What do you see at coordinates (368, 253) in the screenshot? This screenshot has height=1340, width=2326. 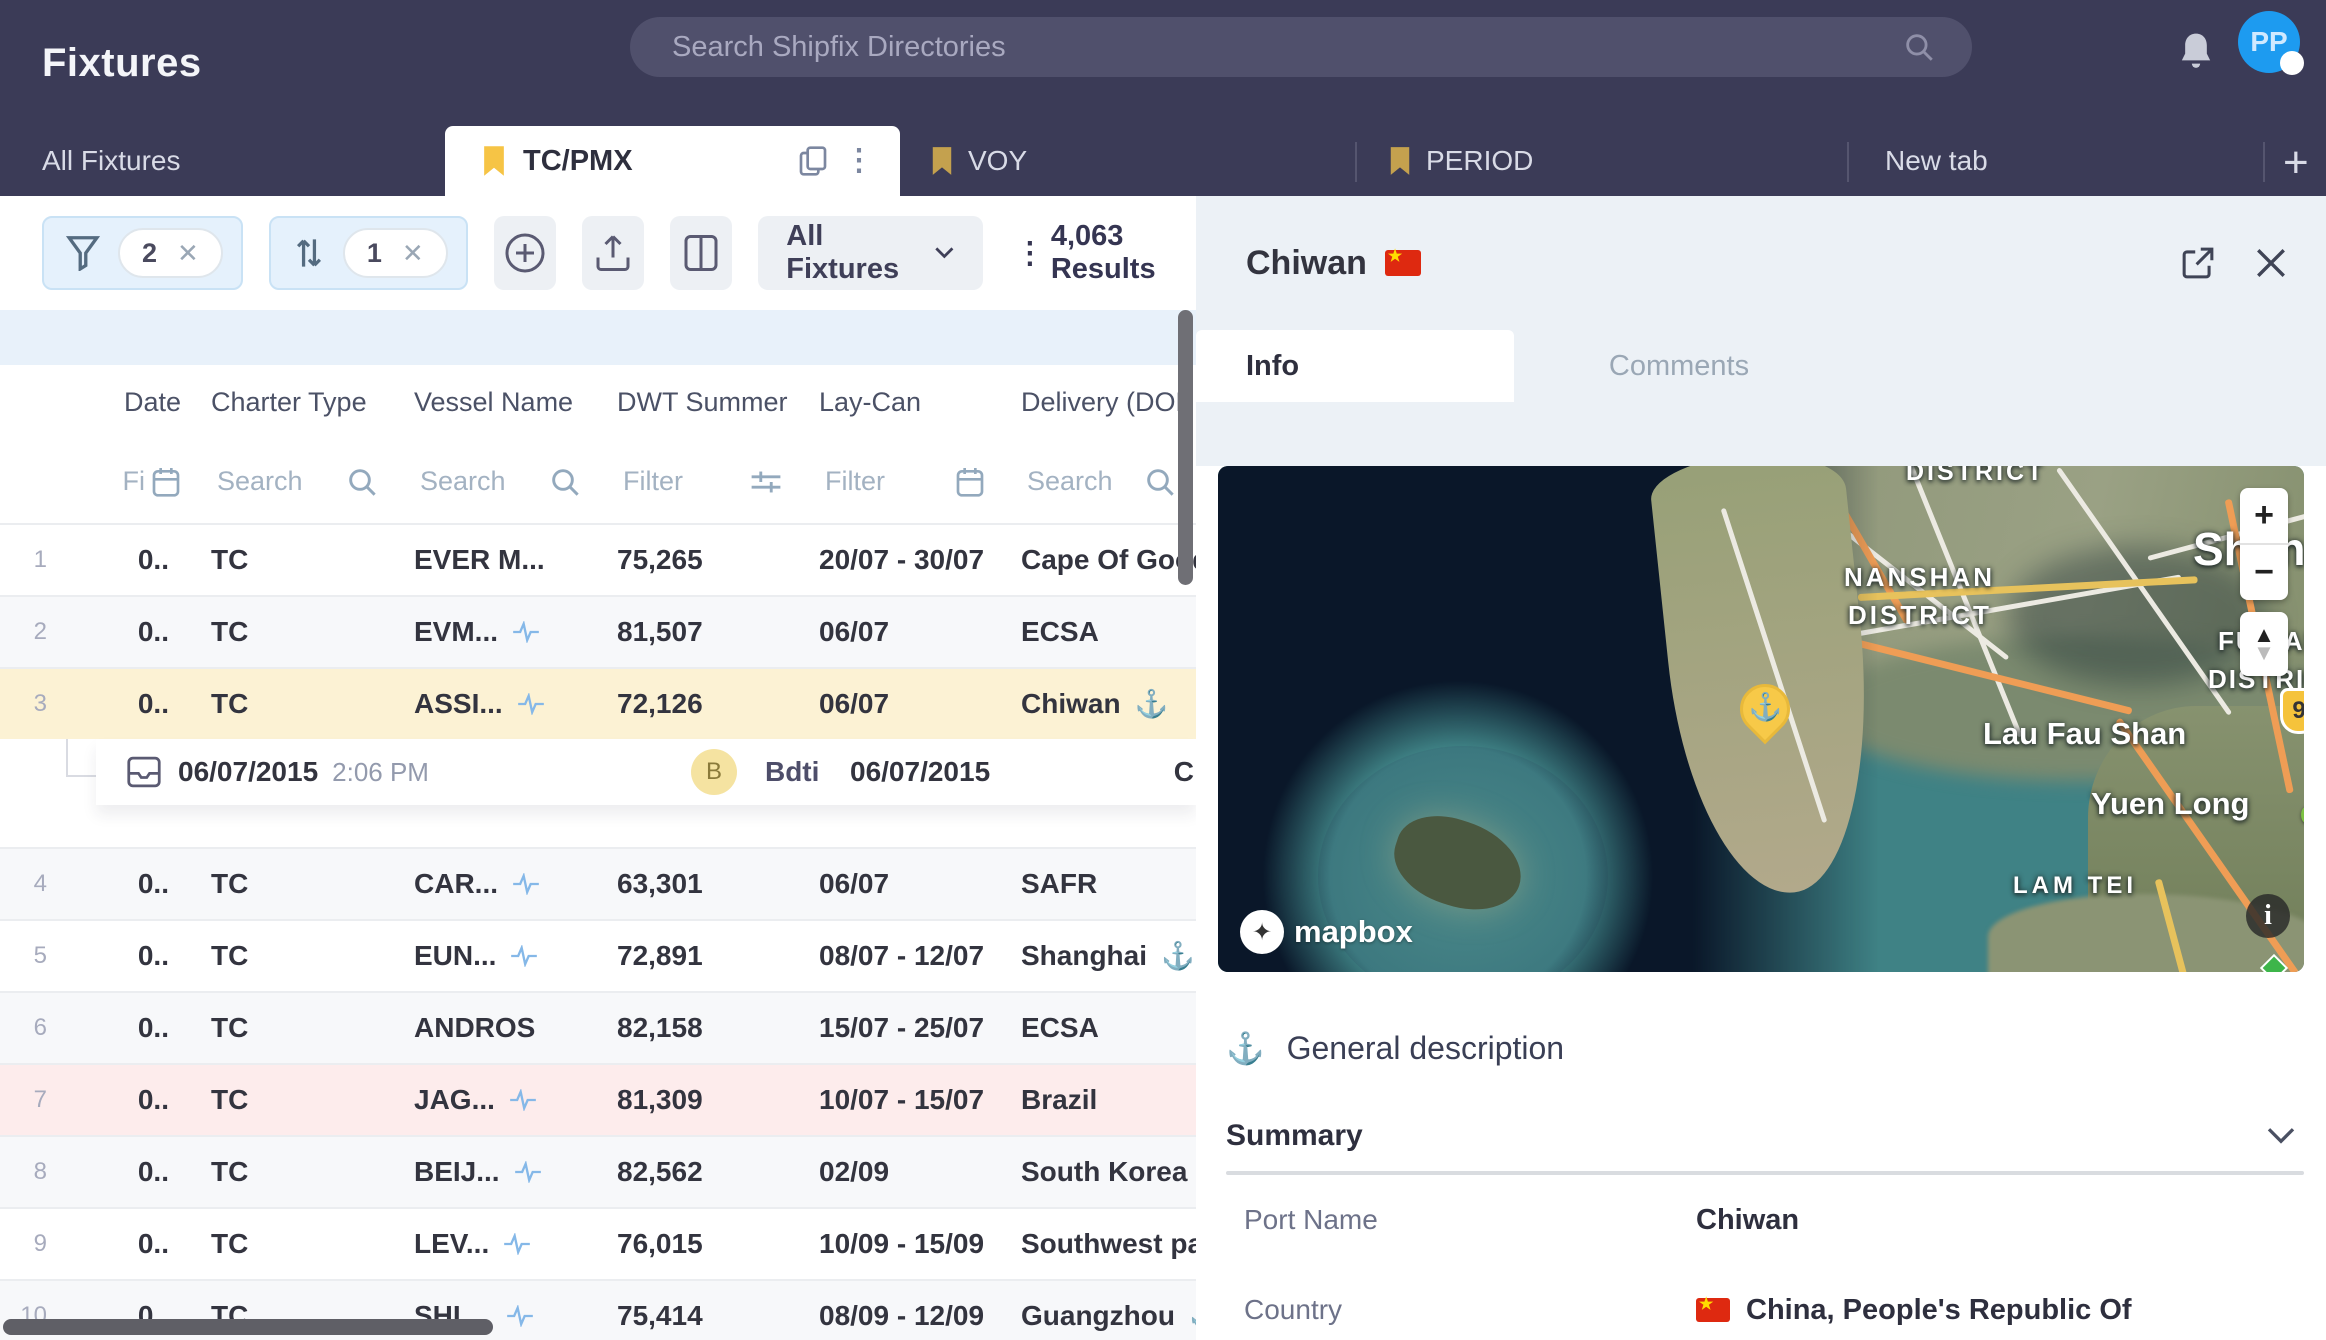 I see `sort-chip: 1 ✕` at bounding box center [368, 253].